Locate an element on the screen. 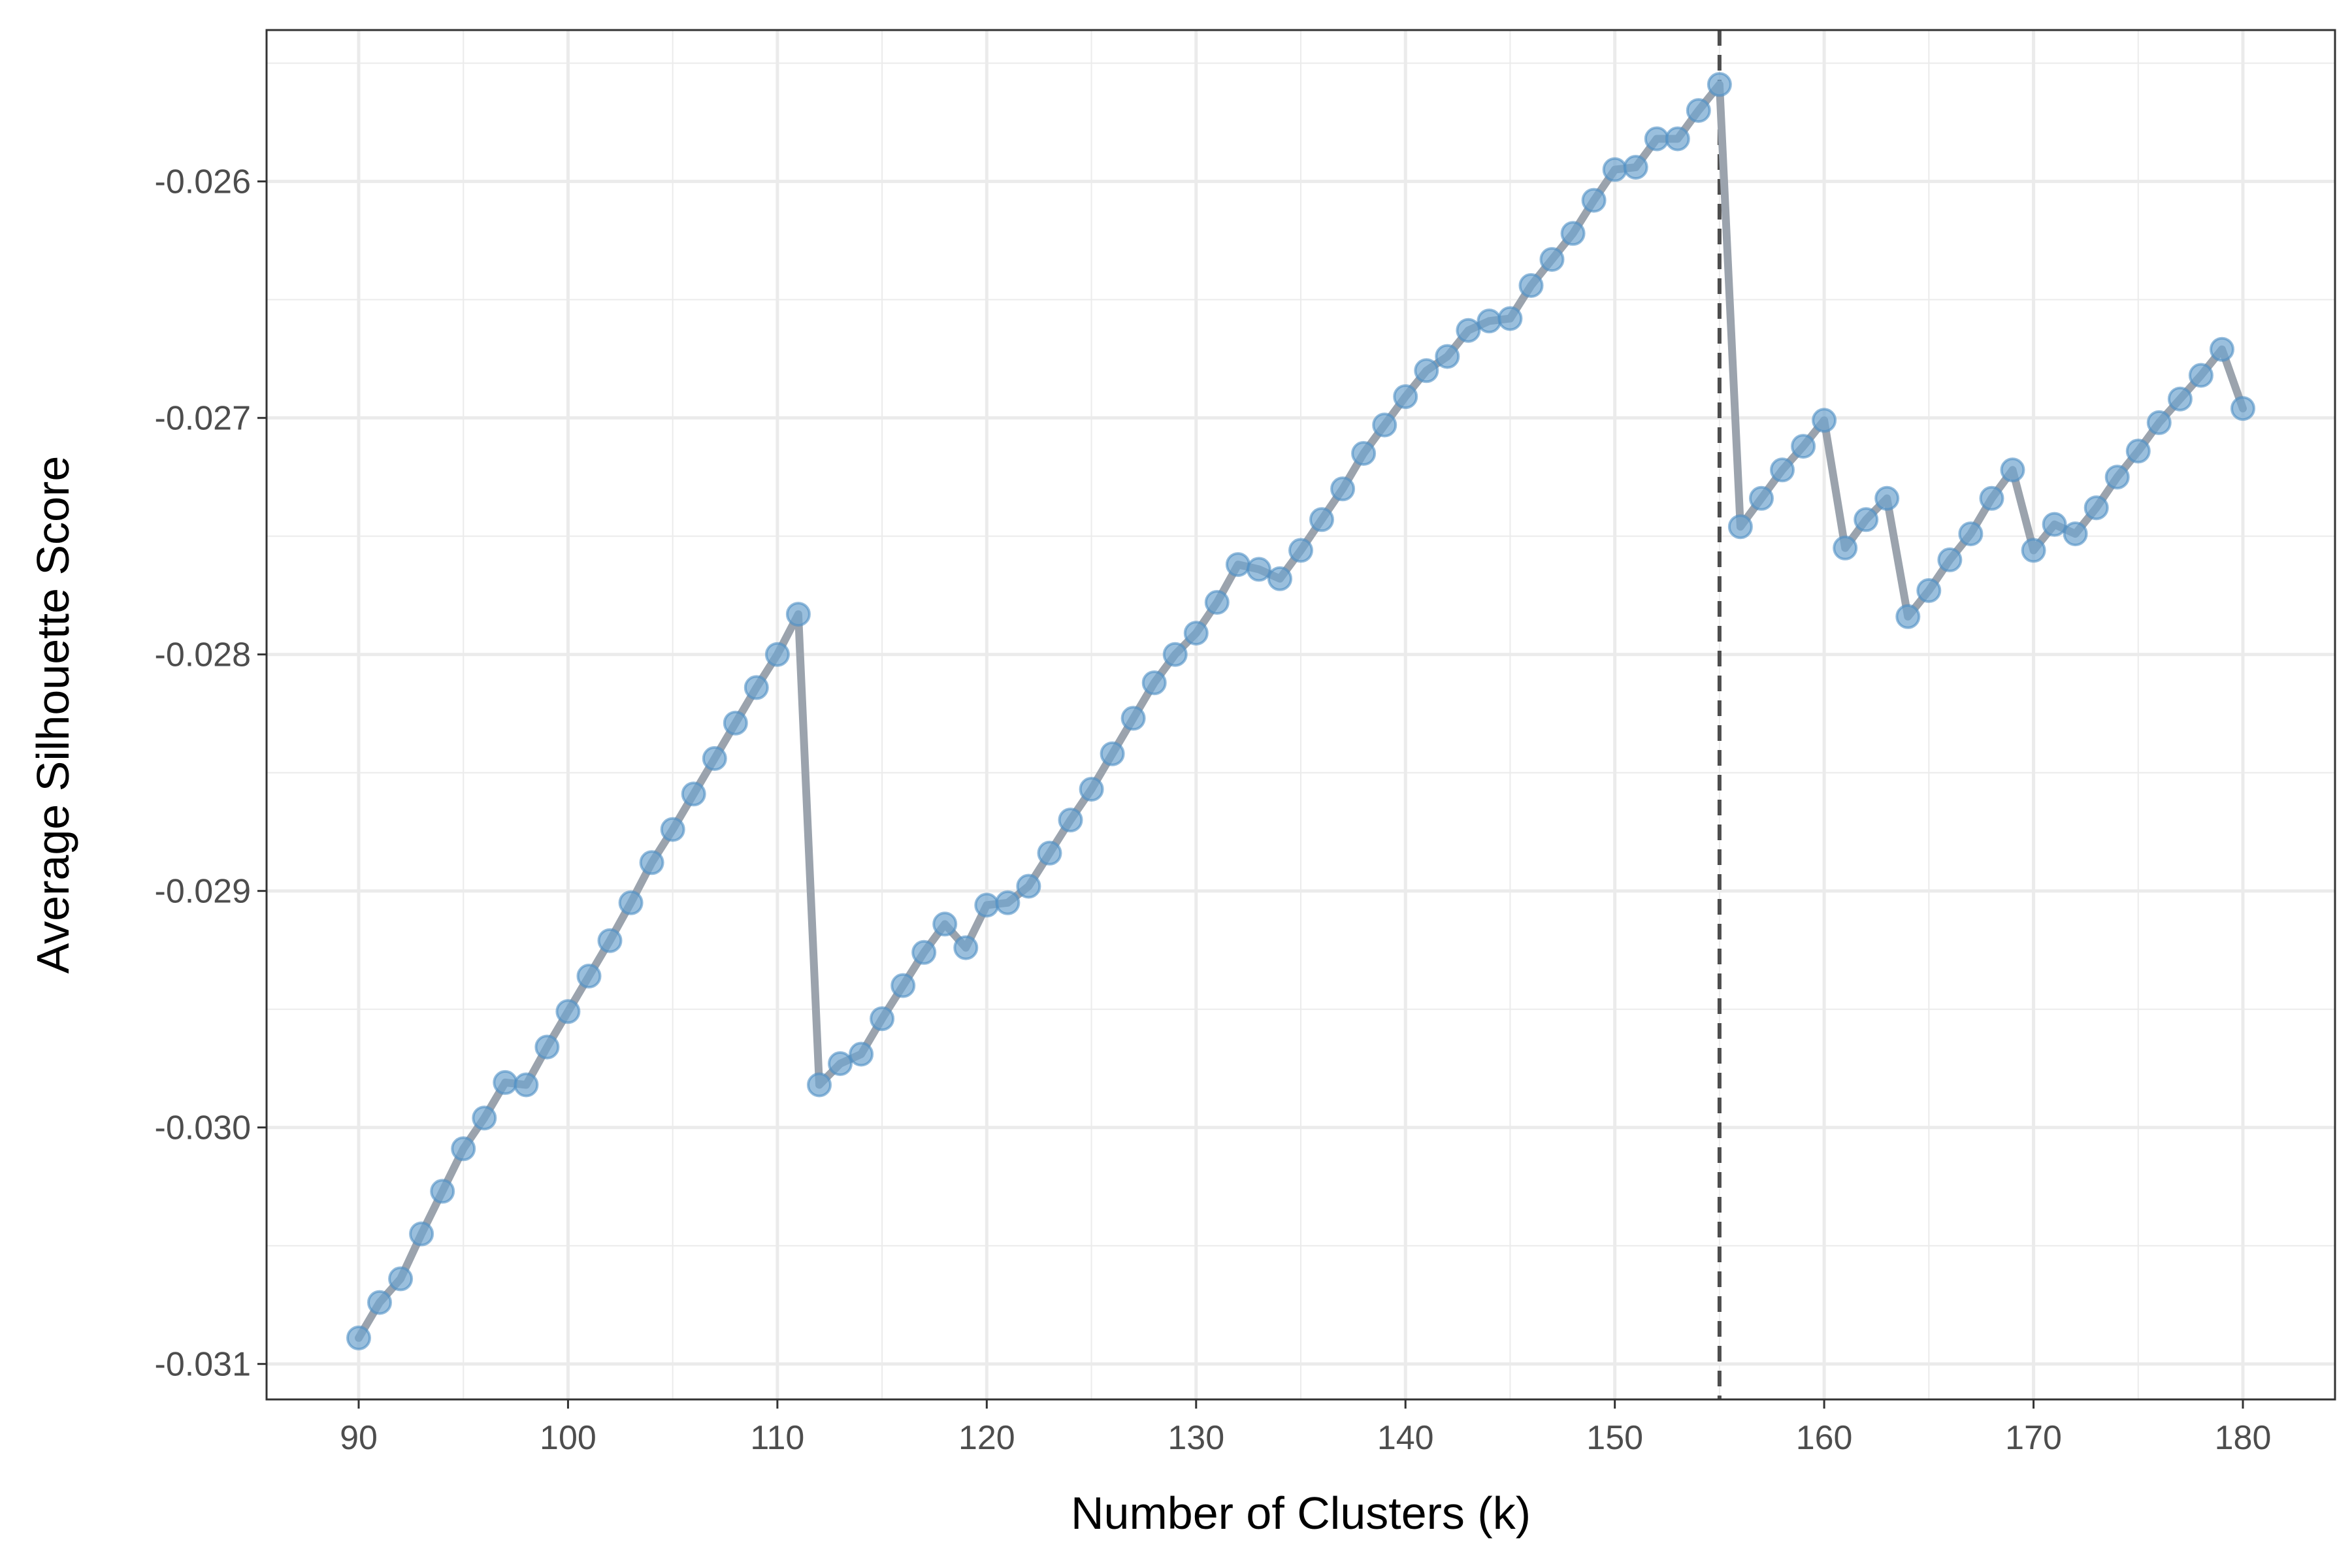 This screenshot has height=1568, width=2352. y-tick-label: -0.027 is located at coordinates (203, 419).